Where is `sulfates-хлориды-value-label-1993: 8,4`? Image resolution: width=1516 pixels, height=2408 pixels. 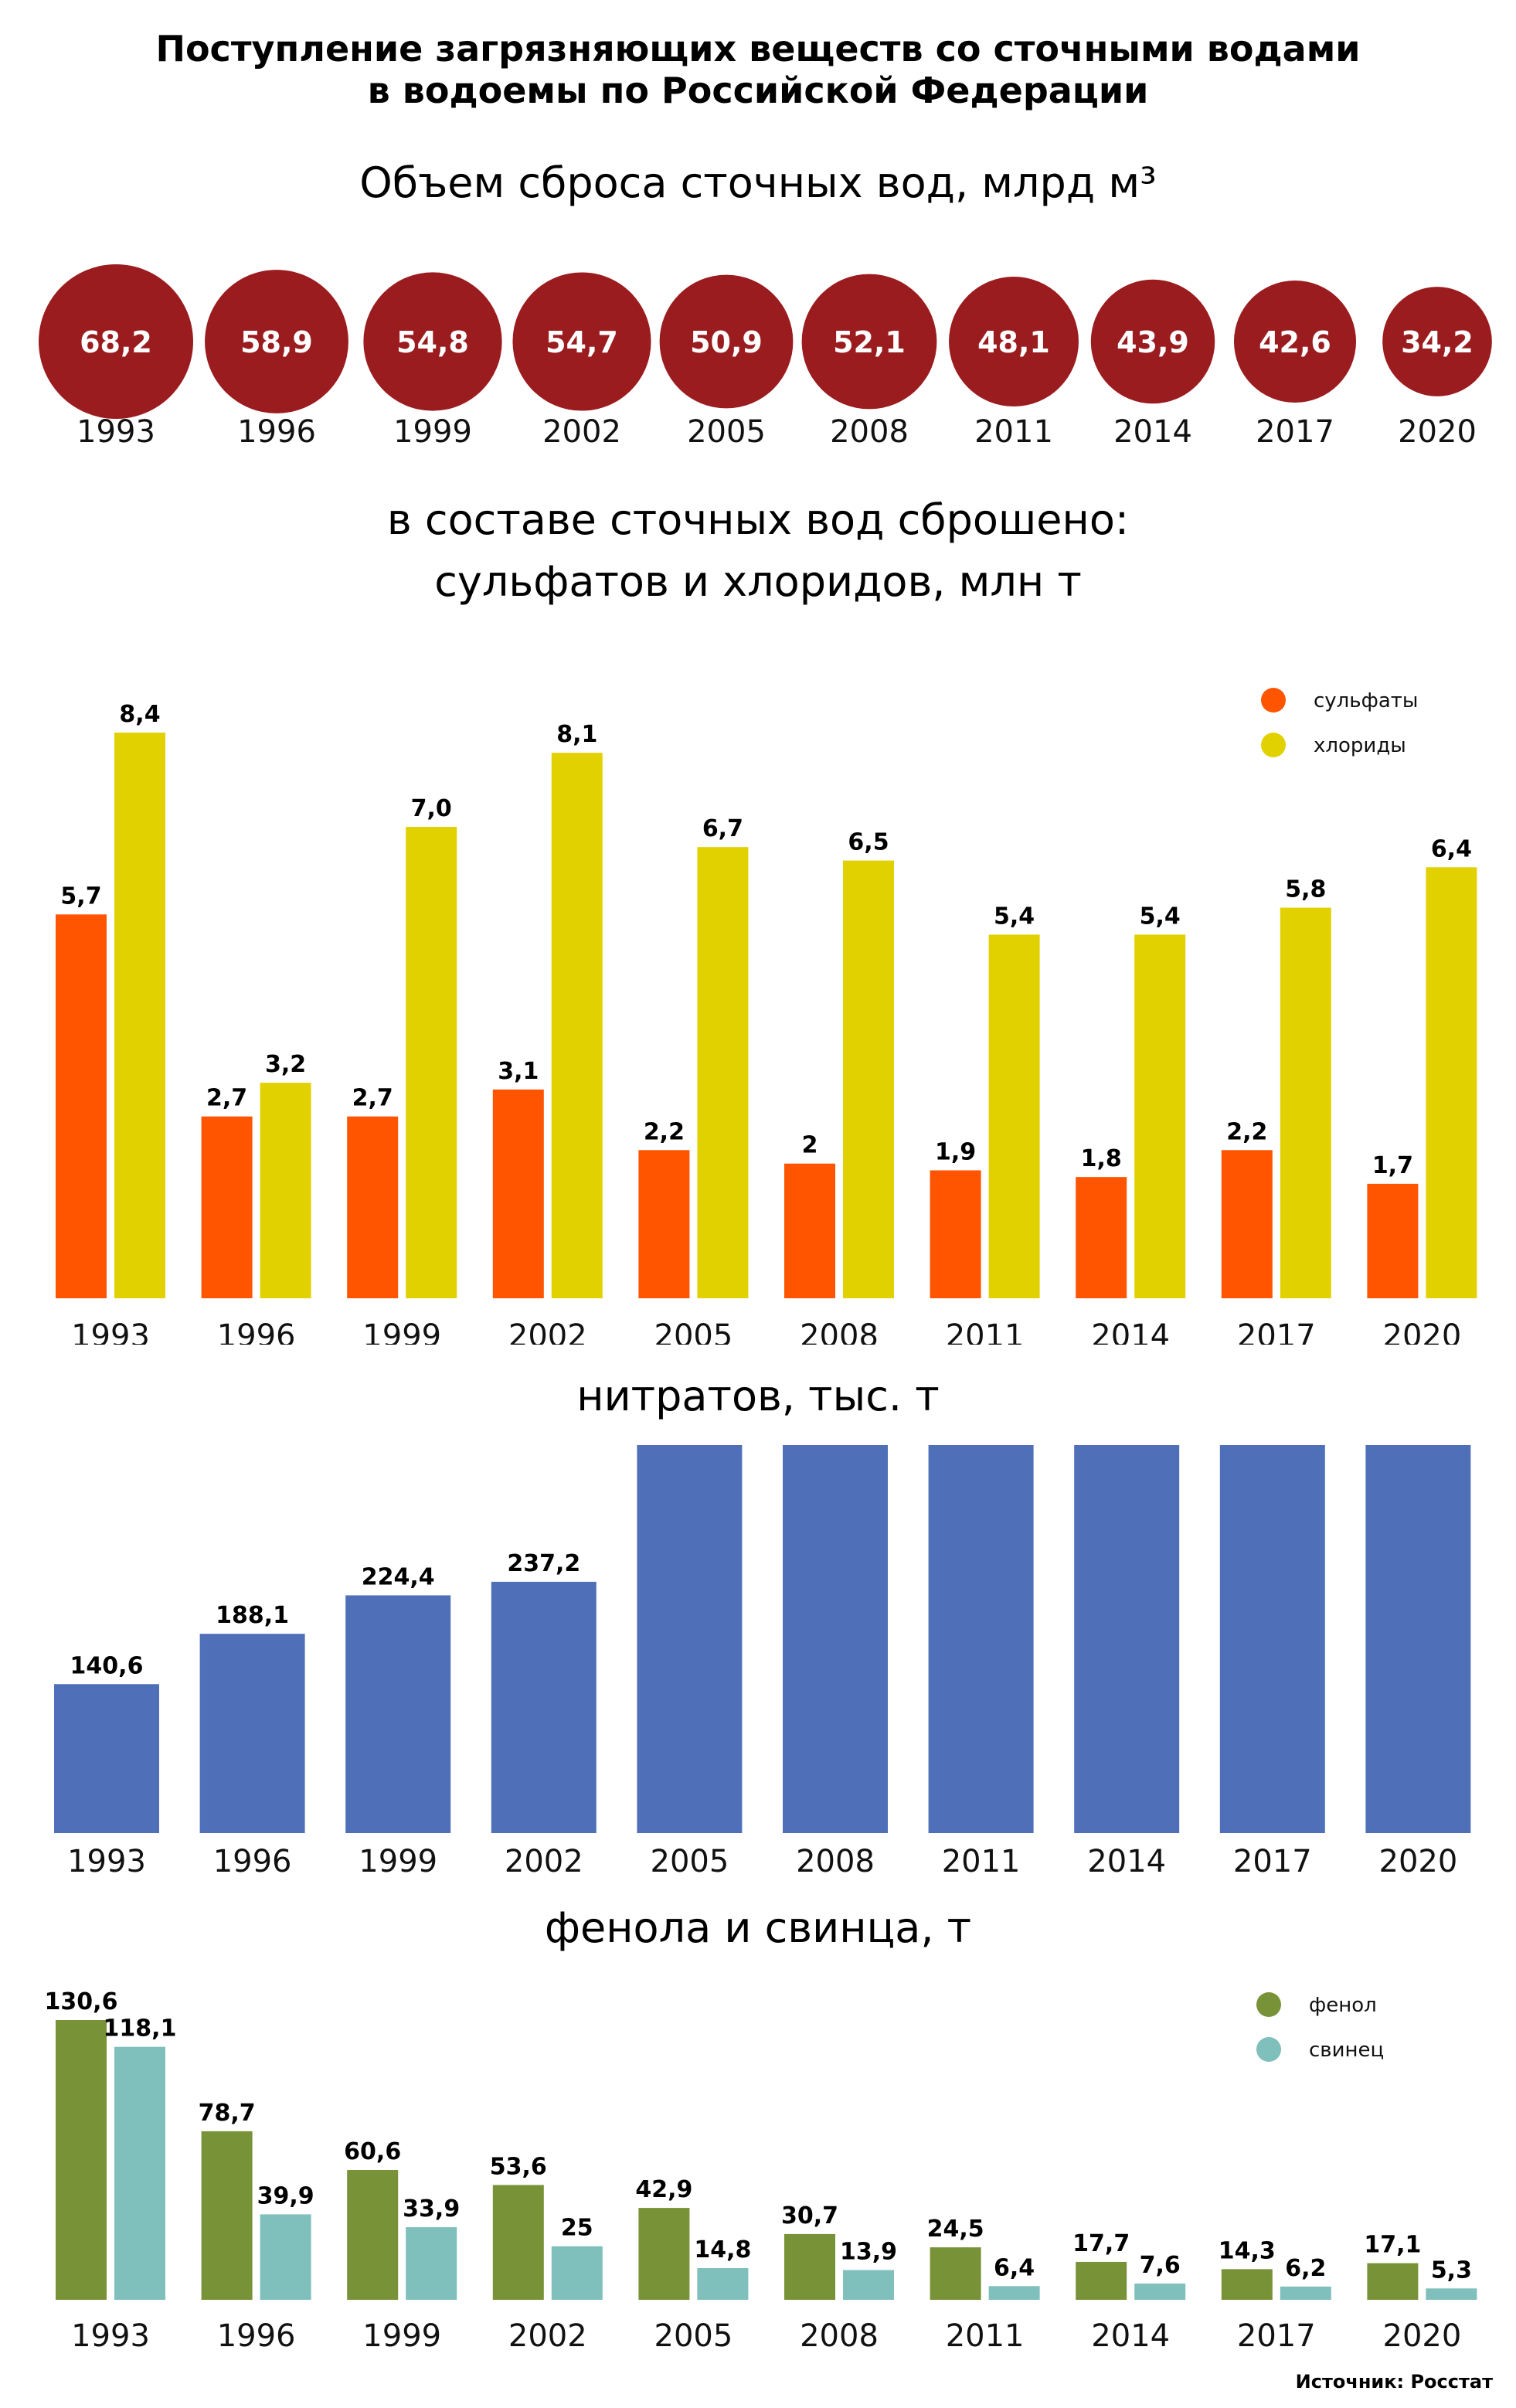
sulfates-хлориды-value-label-1993: 8,4 is located at coordinates (139, 714).